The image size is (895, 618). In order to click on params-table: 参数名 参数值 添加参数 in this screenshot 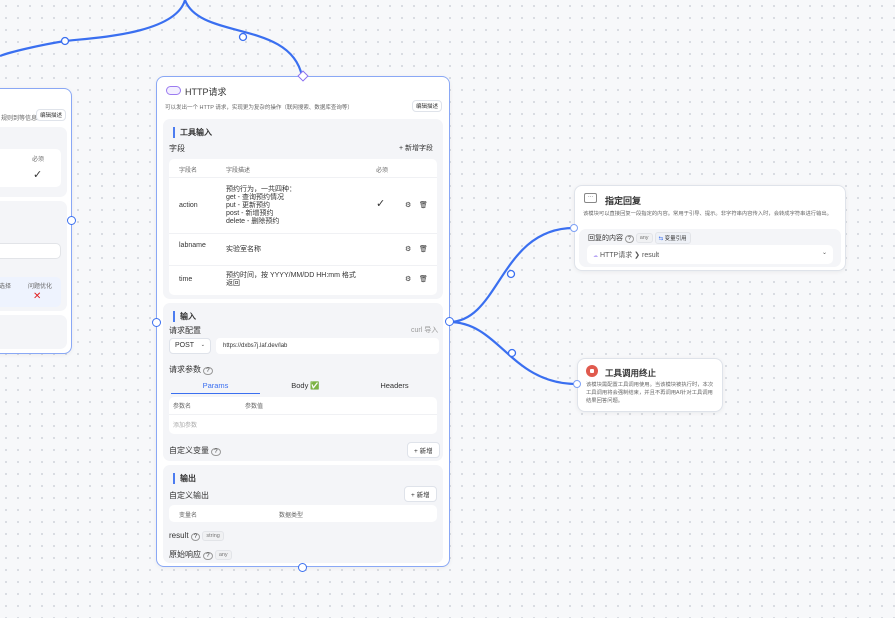, I will do `click(303, 415)`.